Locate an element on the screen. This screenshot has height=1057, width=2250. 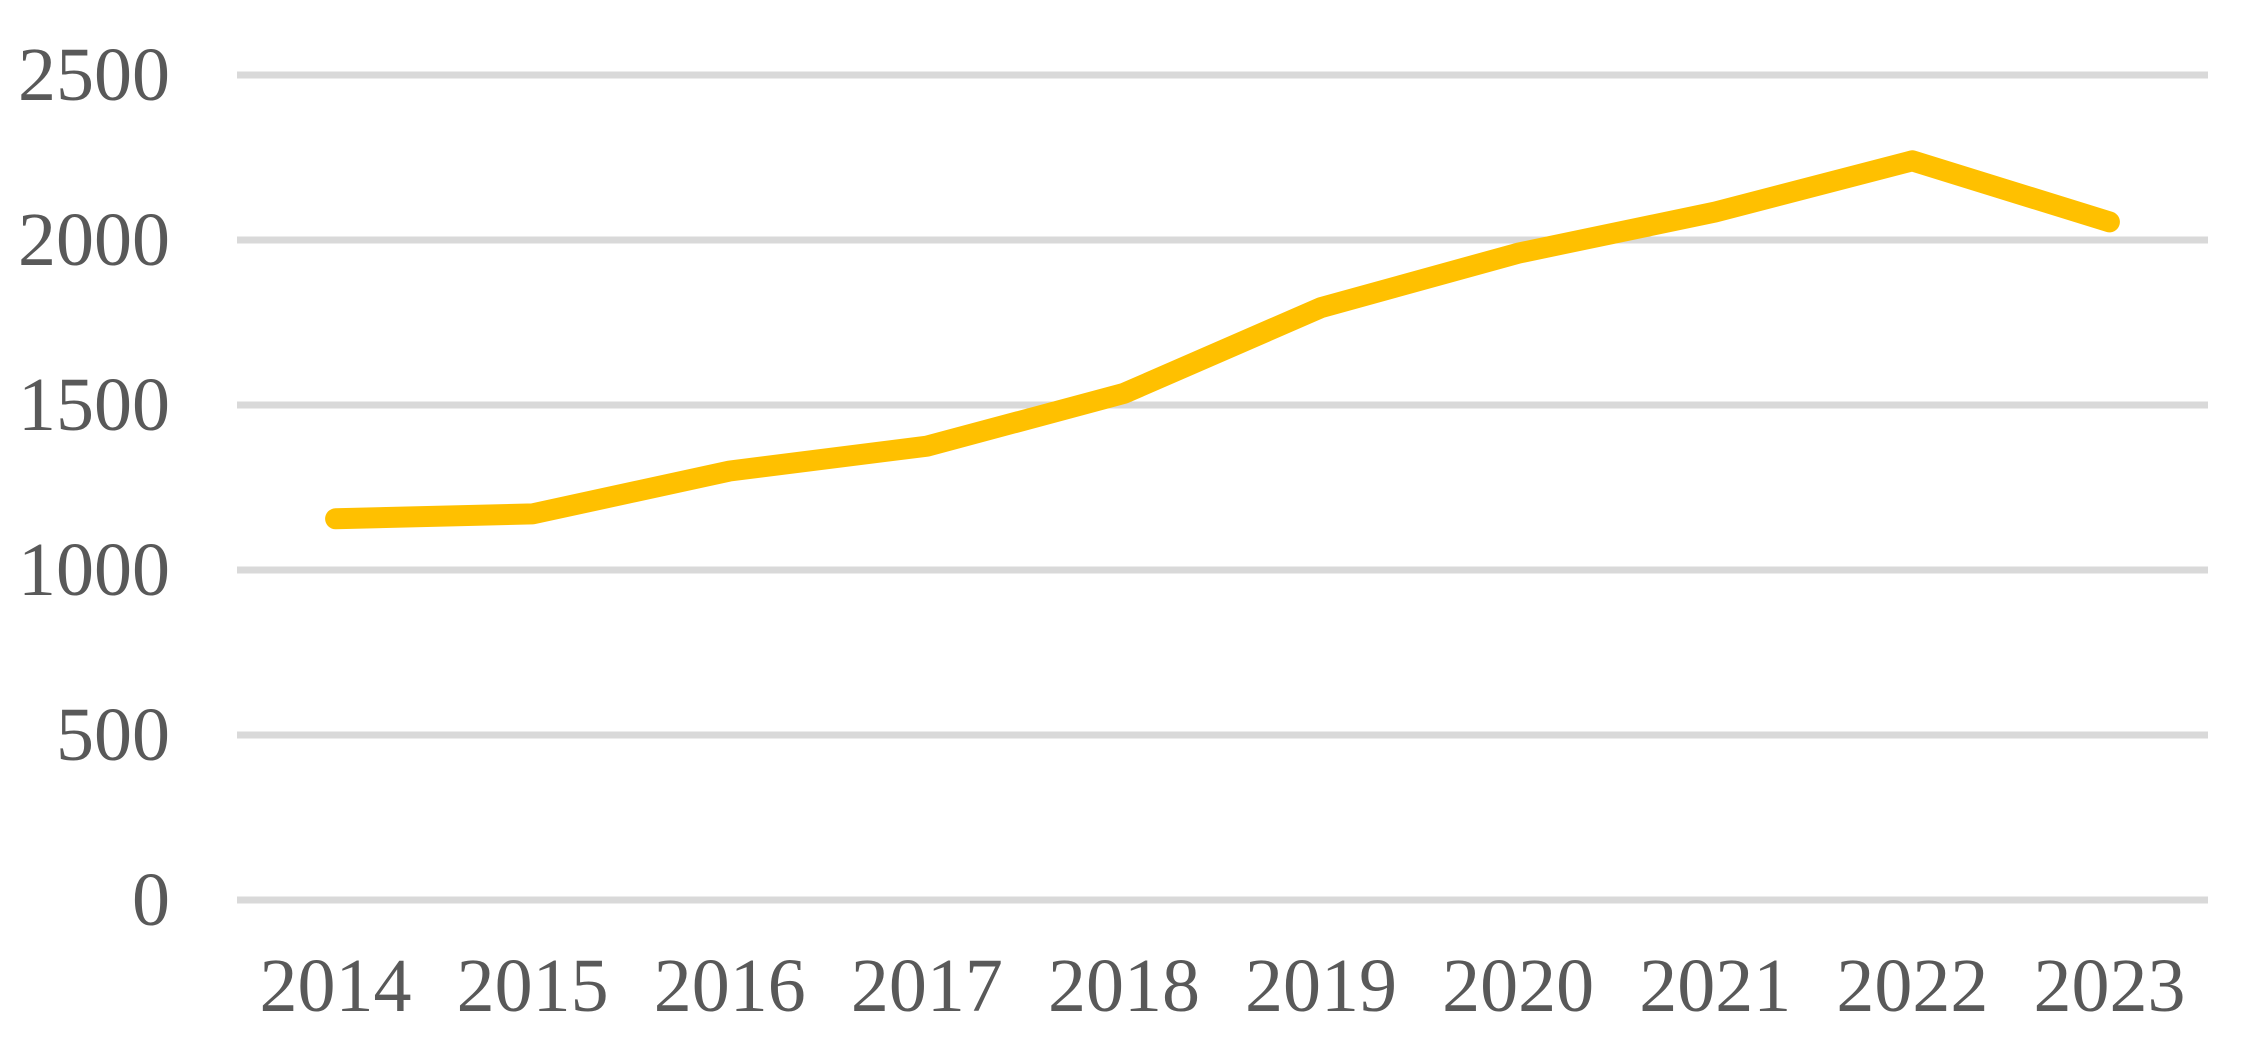
y-axis-tick-label: 1500 is located at coordinates (94, 405).